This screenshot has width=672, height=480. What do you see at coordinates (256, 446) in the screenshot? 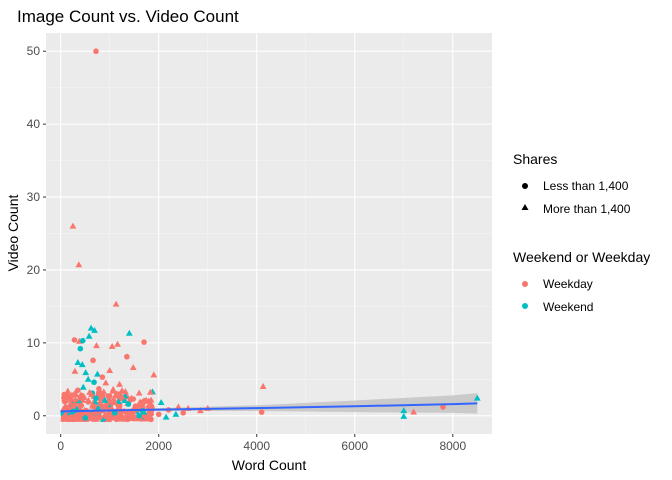
I see `x-tick-label: 4000` at bounding box center [256, 446].